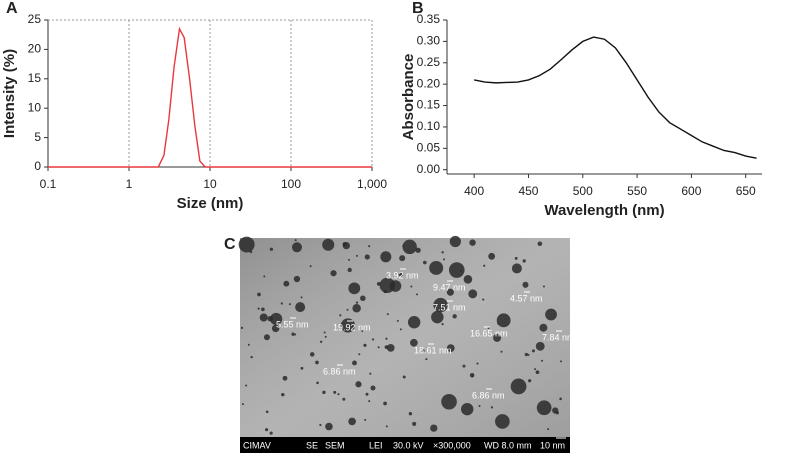 The height and width of the screenshot is (454, 792). Describe the element at coordinates (9, 93) in the screenshot. I see `y-axis-label: Intensity (%)` at that location.